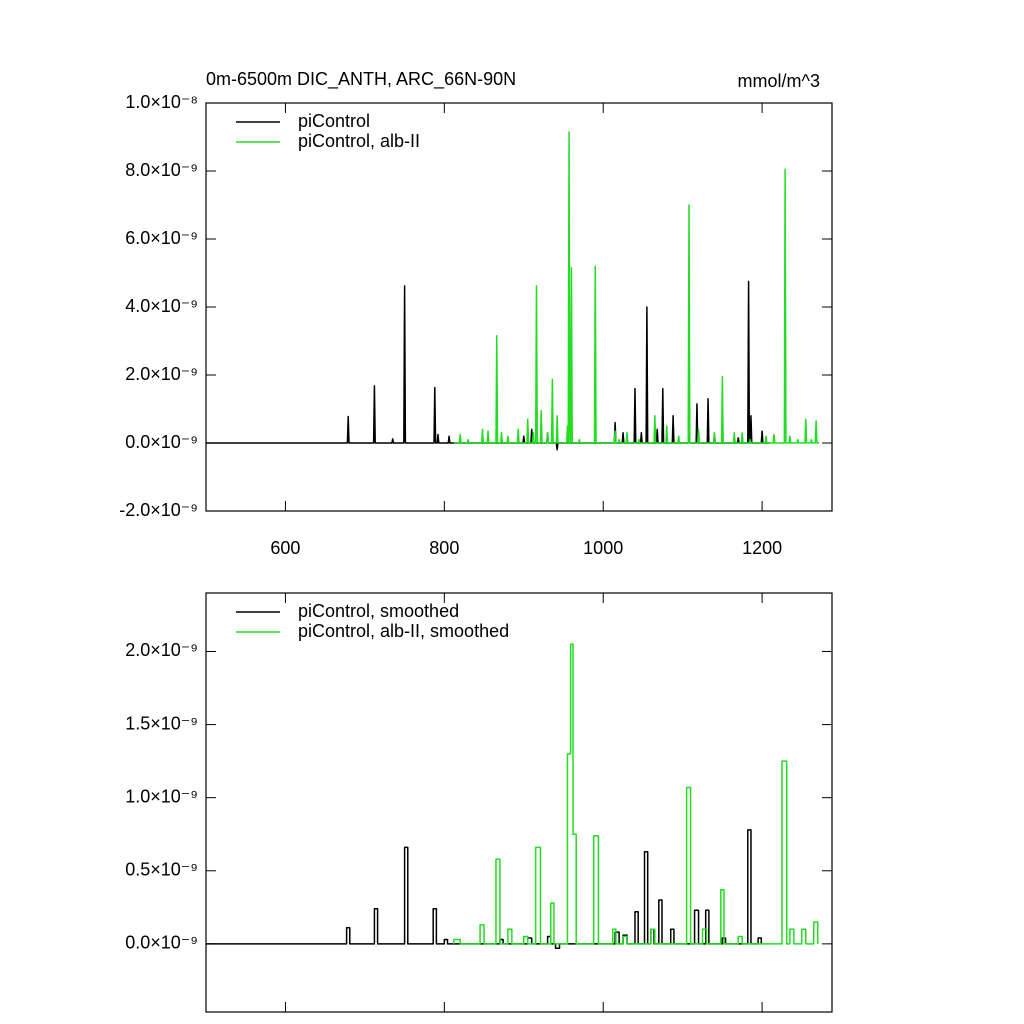 The width and height of the screenshot is (1024, 1024). I want to click on x-tick-label: 1200, so click(762, 548).